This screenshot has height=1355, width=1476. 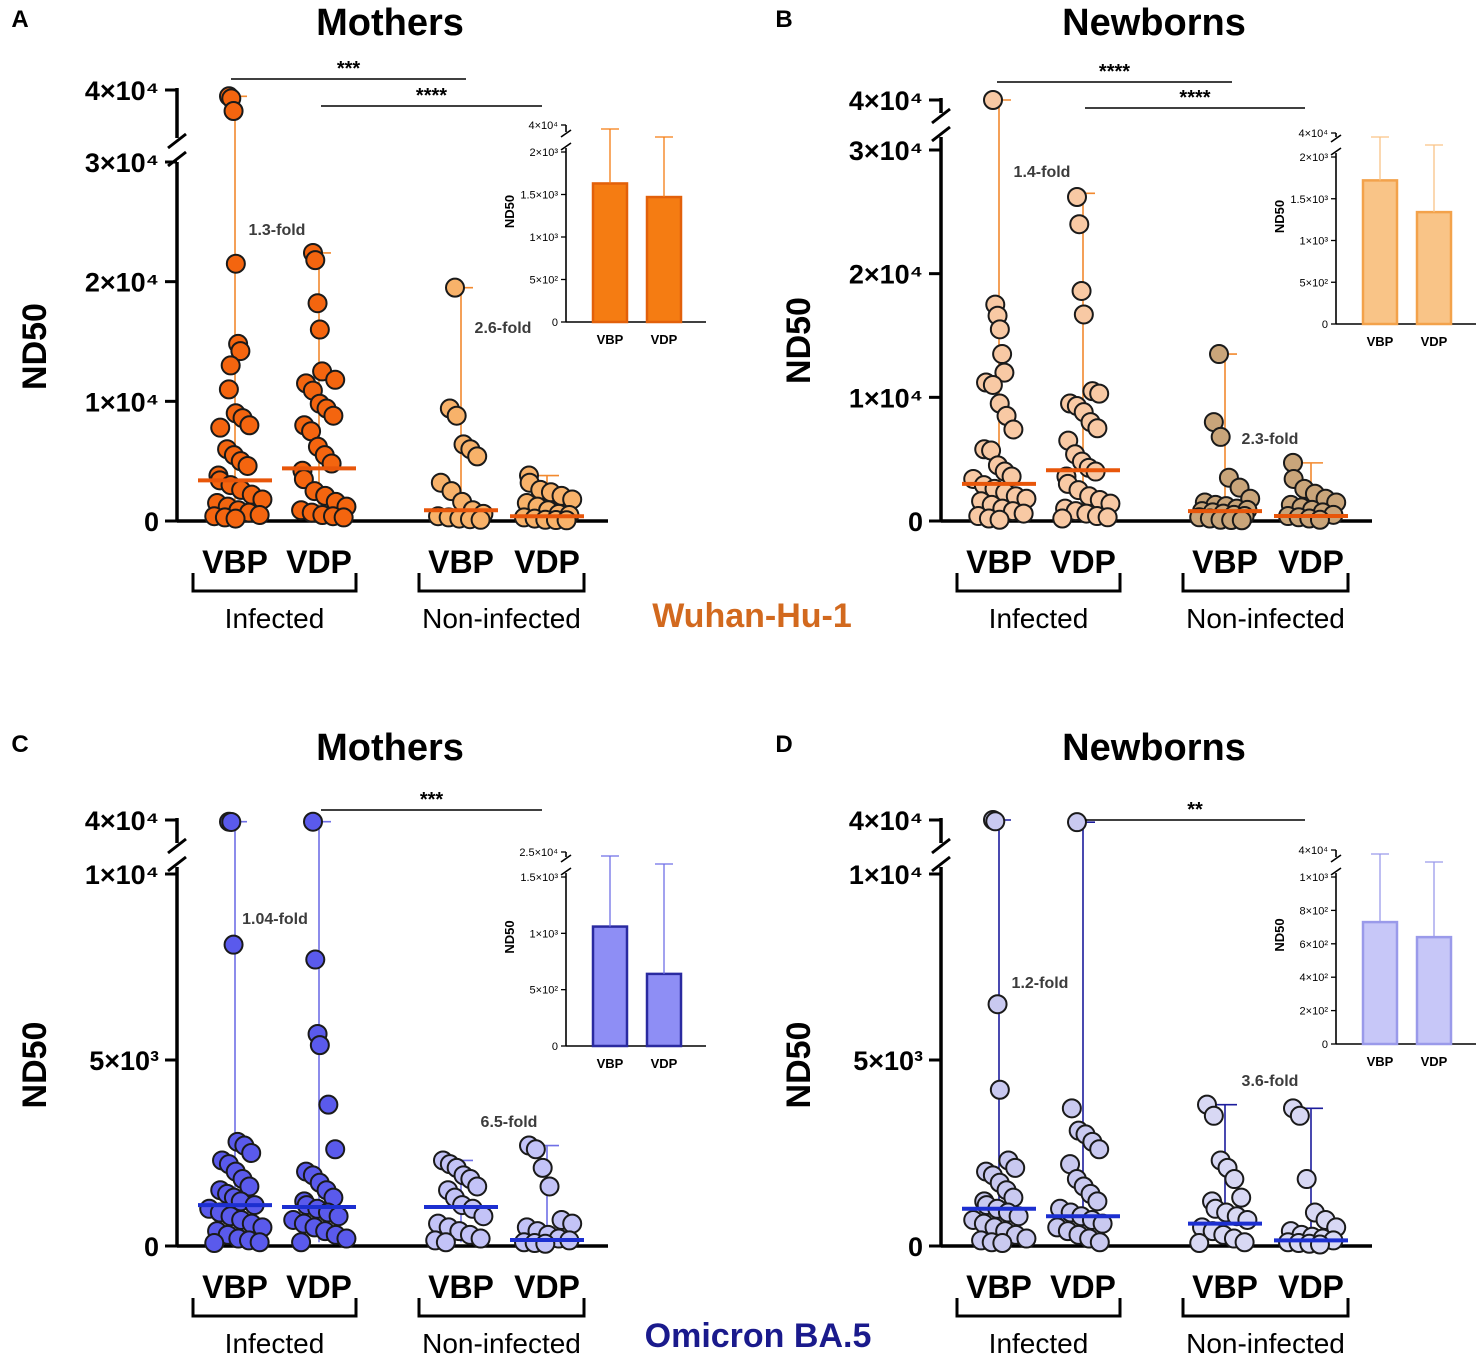 I want to click on fold-label: 3.6-fold, so click(x=1270, y=1081).